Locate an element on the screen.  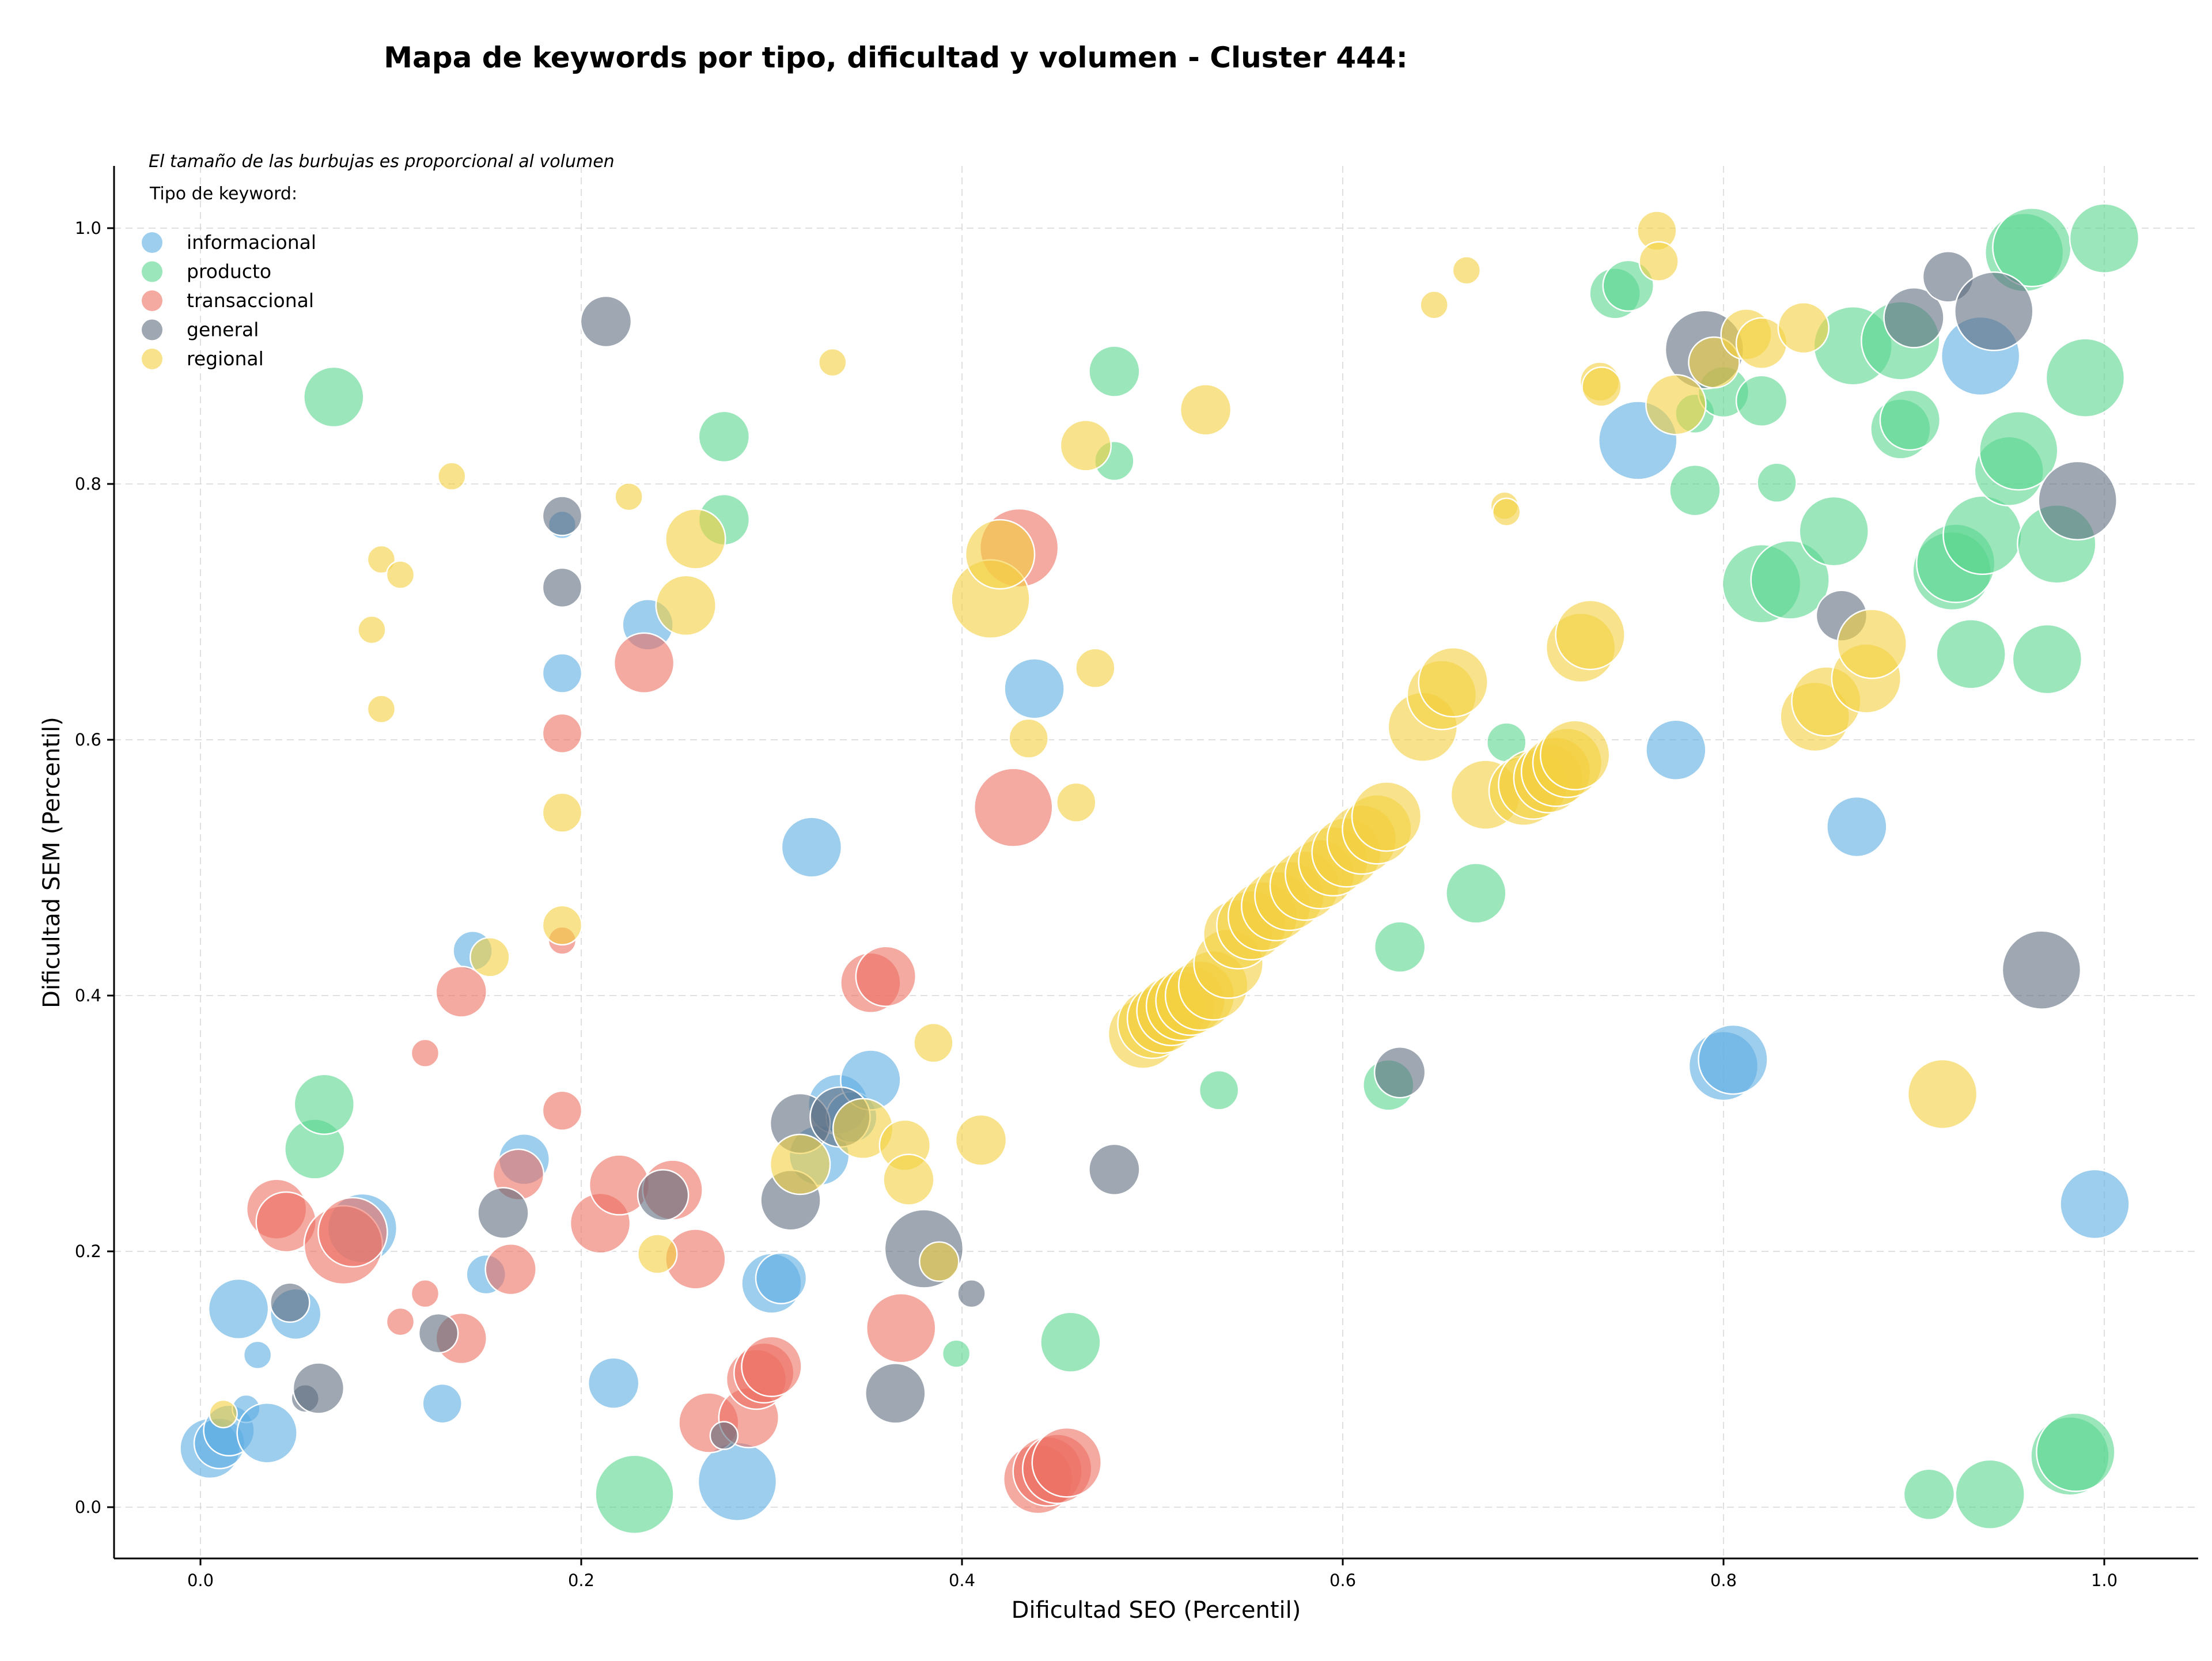
x-axis-label: Dificultad SEO (Percentil) is located at coordinates (1156, 1610).